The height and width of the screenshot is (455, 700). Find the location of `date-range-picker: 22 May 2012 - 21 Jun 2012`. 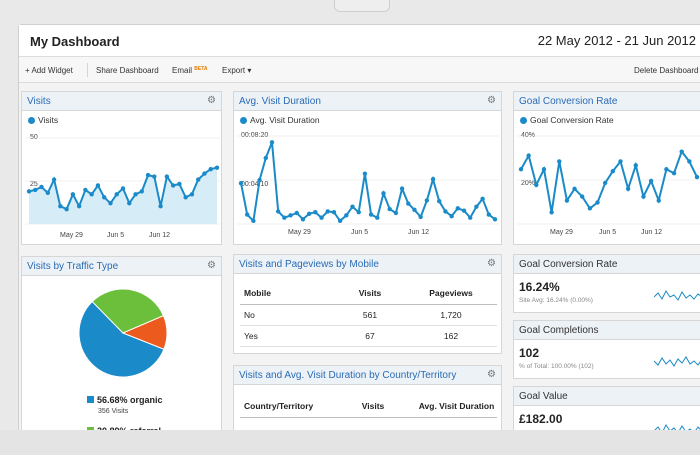

date-range-picker: 22 May 2012 - 21 Jun 2012 is located at coordinates (616, 40).